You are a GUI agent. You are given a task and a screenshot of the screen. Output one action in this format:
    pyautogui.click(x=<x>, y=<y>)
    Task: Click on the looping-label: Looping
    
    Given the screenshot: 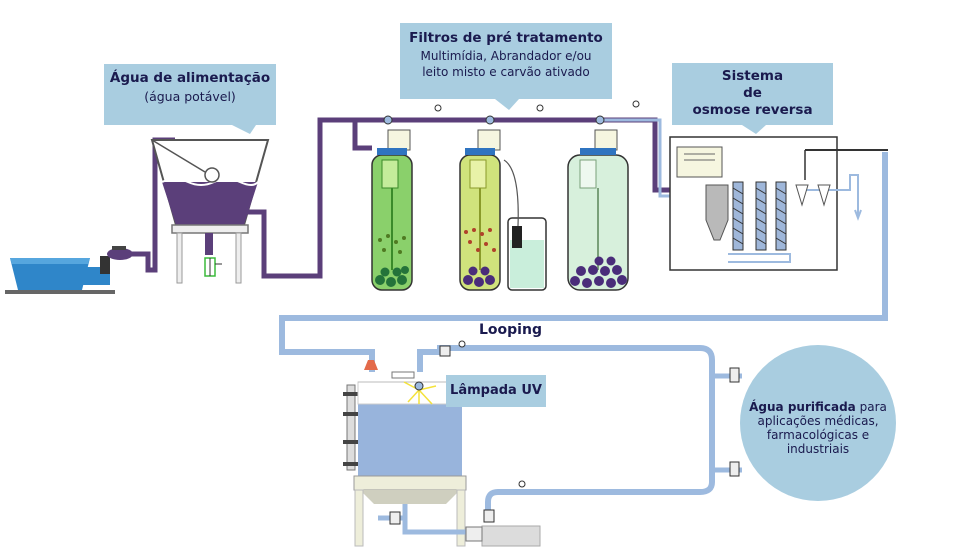 What is the action you would take?
    pyautogui.click(x=510, y=330)
    